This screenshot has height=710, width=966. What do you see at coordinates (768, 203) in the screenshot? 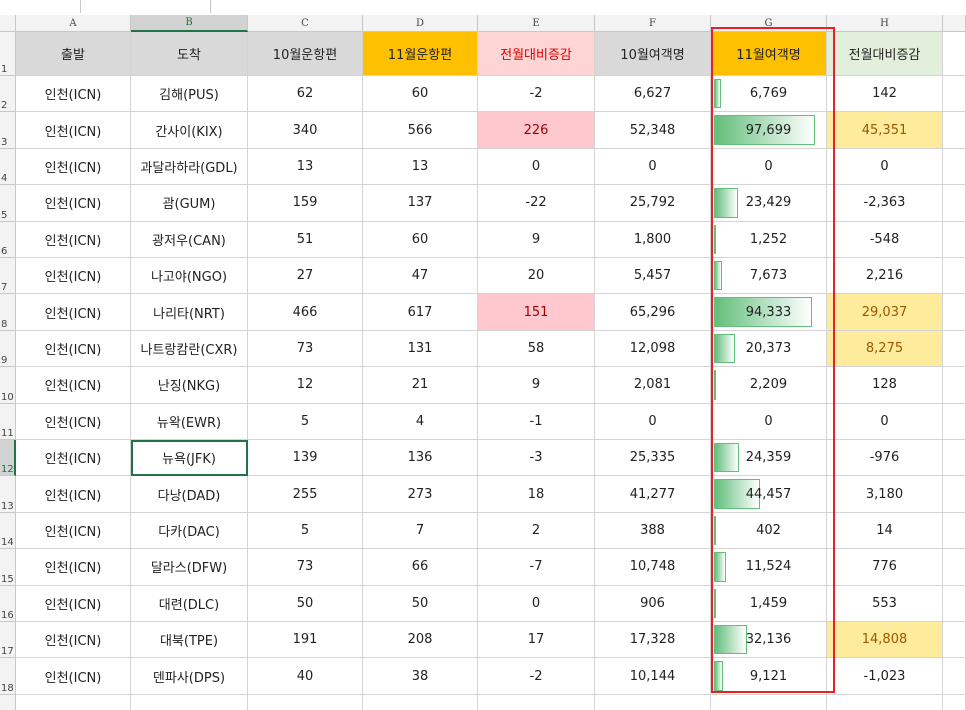
I see `cell-text: 23,429` at bounding box center [768, 203].